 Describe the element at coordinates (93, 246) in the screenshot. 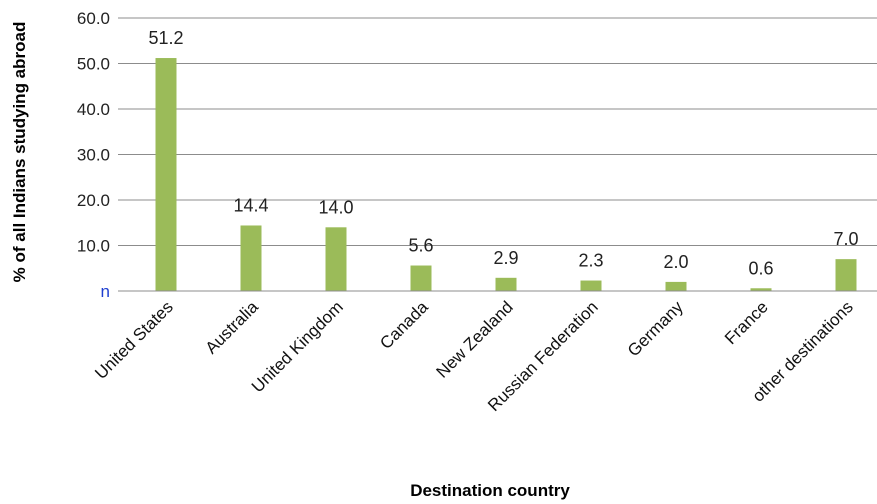

I see `y-tick-label: 10.0` at that location.